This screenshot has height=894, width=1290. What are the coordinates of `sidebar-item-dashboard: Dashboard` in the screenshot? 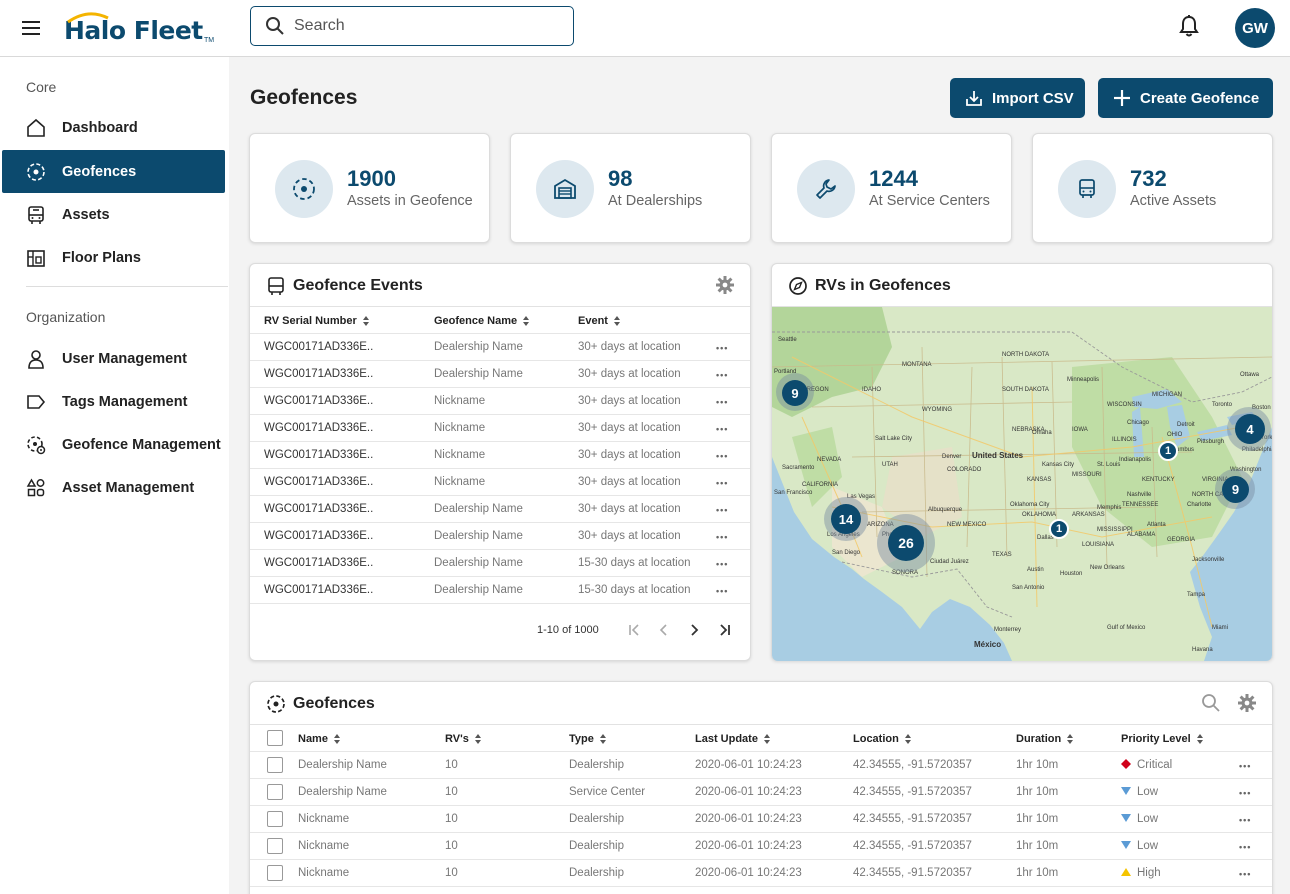 It's located at (113, 127).